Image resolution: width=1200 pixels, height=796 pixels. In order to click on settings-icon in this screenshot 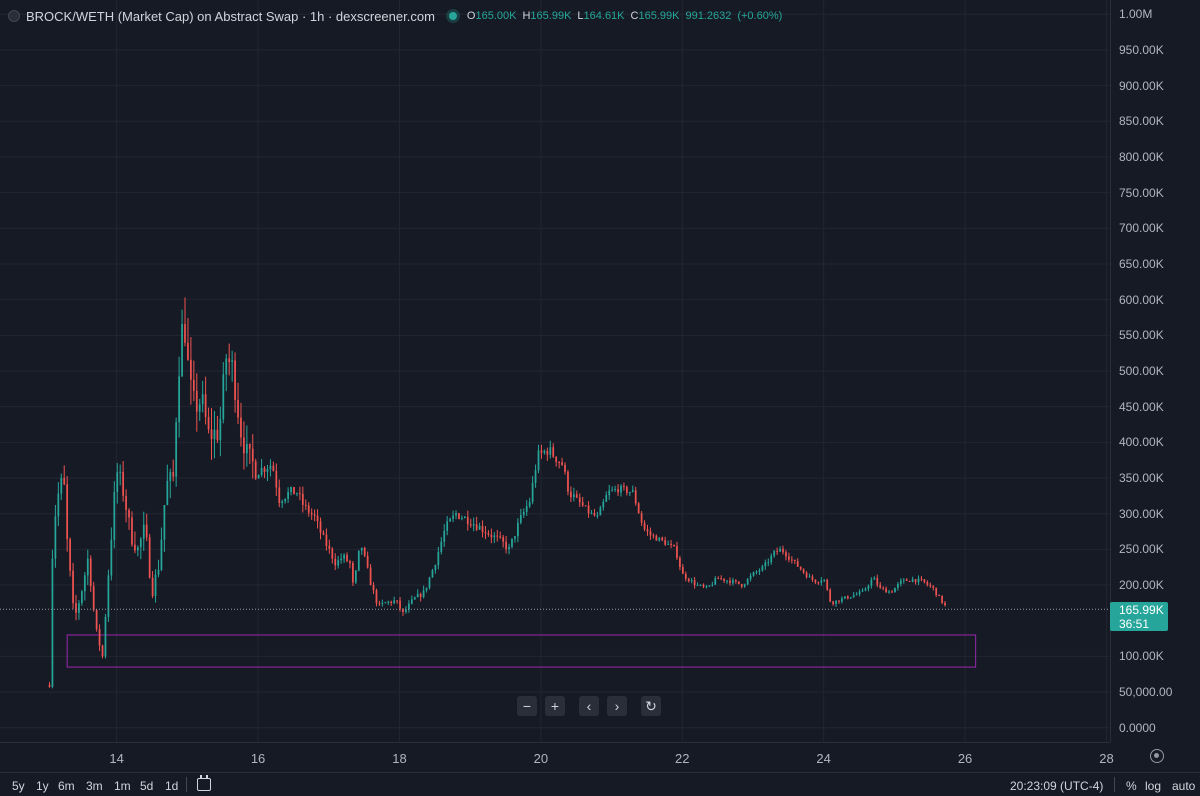, I will do `click(1157, 756)`.